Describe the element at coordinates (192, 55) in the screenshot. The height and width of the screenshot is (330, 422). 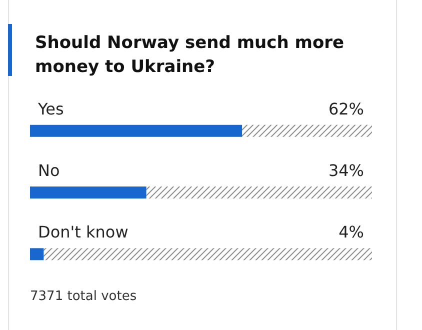
I see `chart-title: Should Norway send much more money to Ukraine?` at that location.